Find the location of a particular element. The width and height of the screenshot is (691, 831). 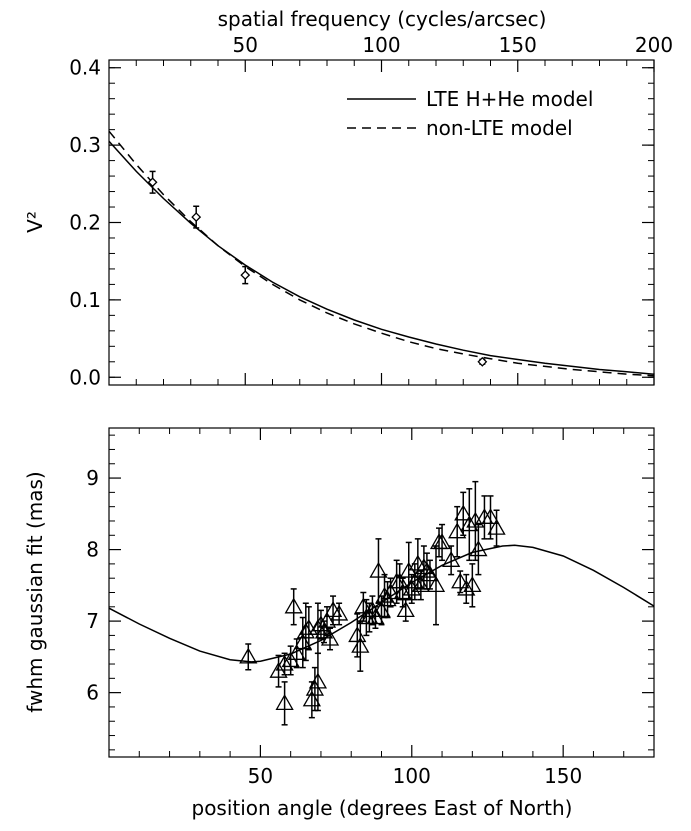

top-xtick-label: 50 is located at coordinates (245, 45).